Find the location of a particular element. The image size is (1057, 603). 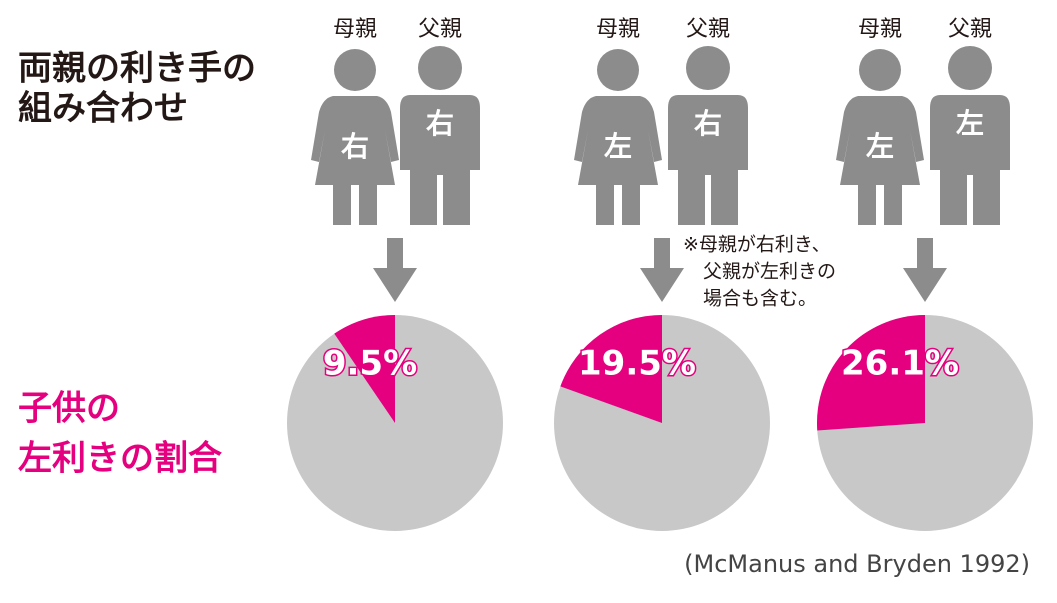

value-label: 26.1% is located at coordinates (900, 364).